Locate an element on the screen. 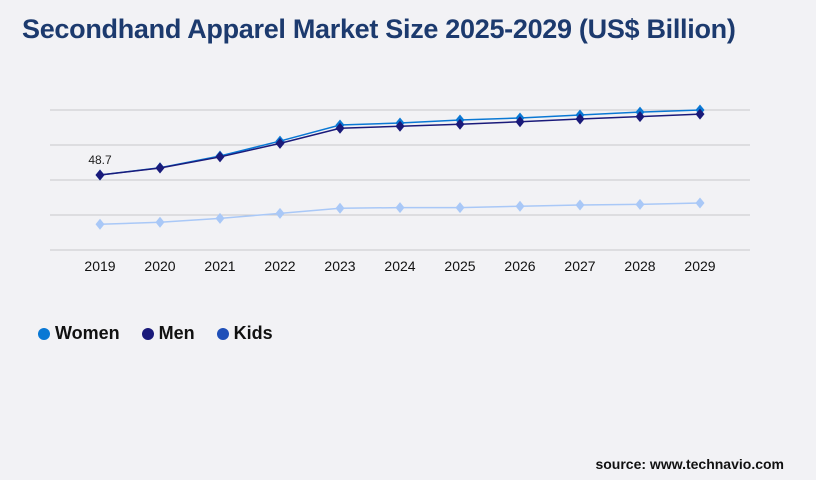 The image size is (816, 480). x-tick-label: 2022 is located at coordinates (279, 266).